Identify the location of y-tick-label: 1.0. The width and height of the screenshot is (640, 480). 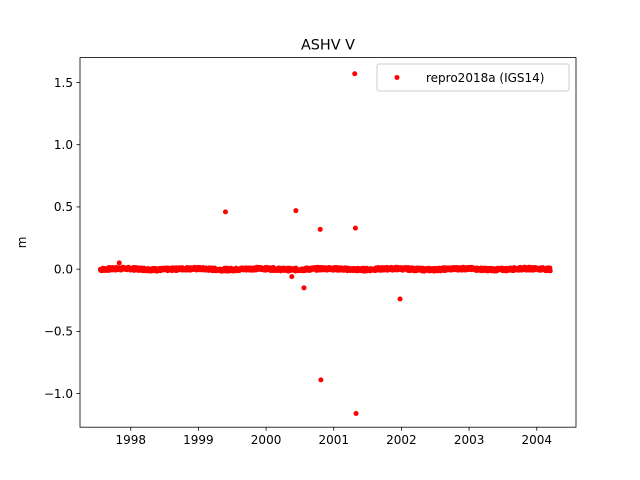
(63, 145).